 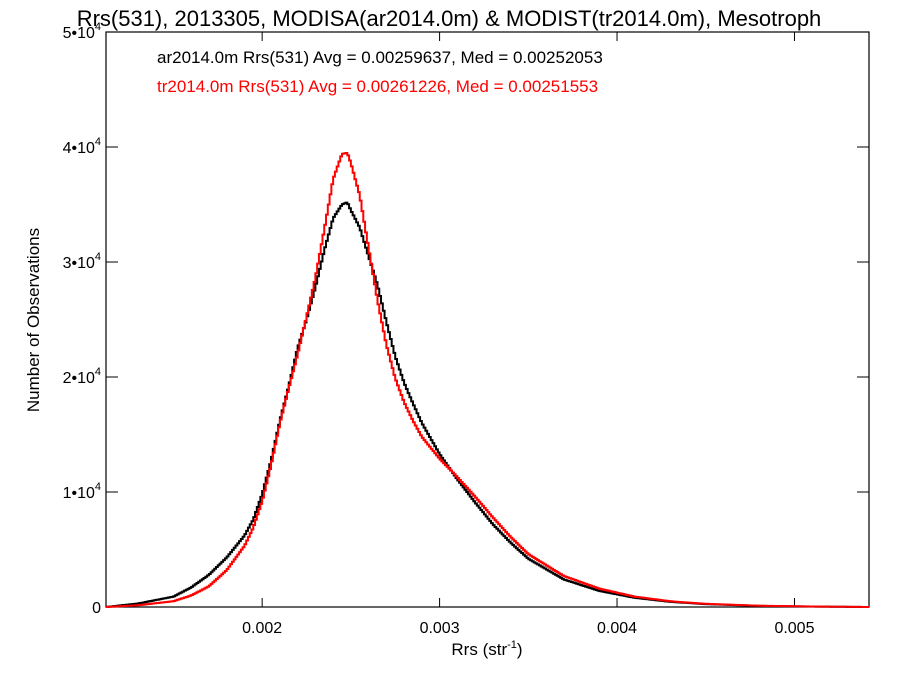 I want to click on y-tick-label: 2•104, so click(x=82, y=376).